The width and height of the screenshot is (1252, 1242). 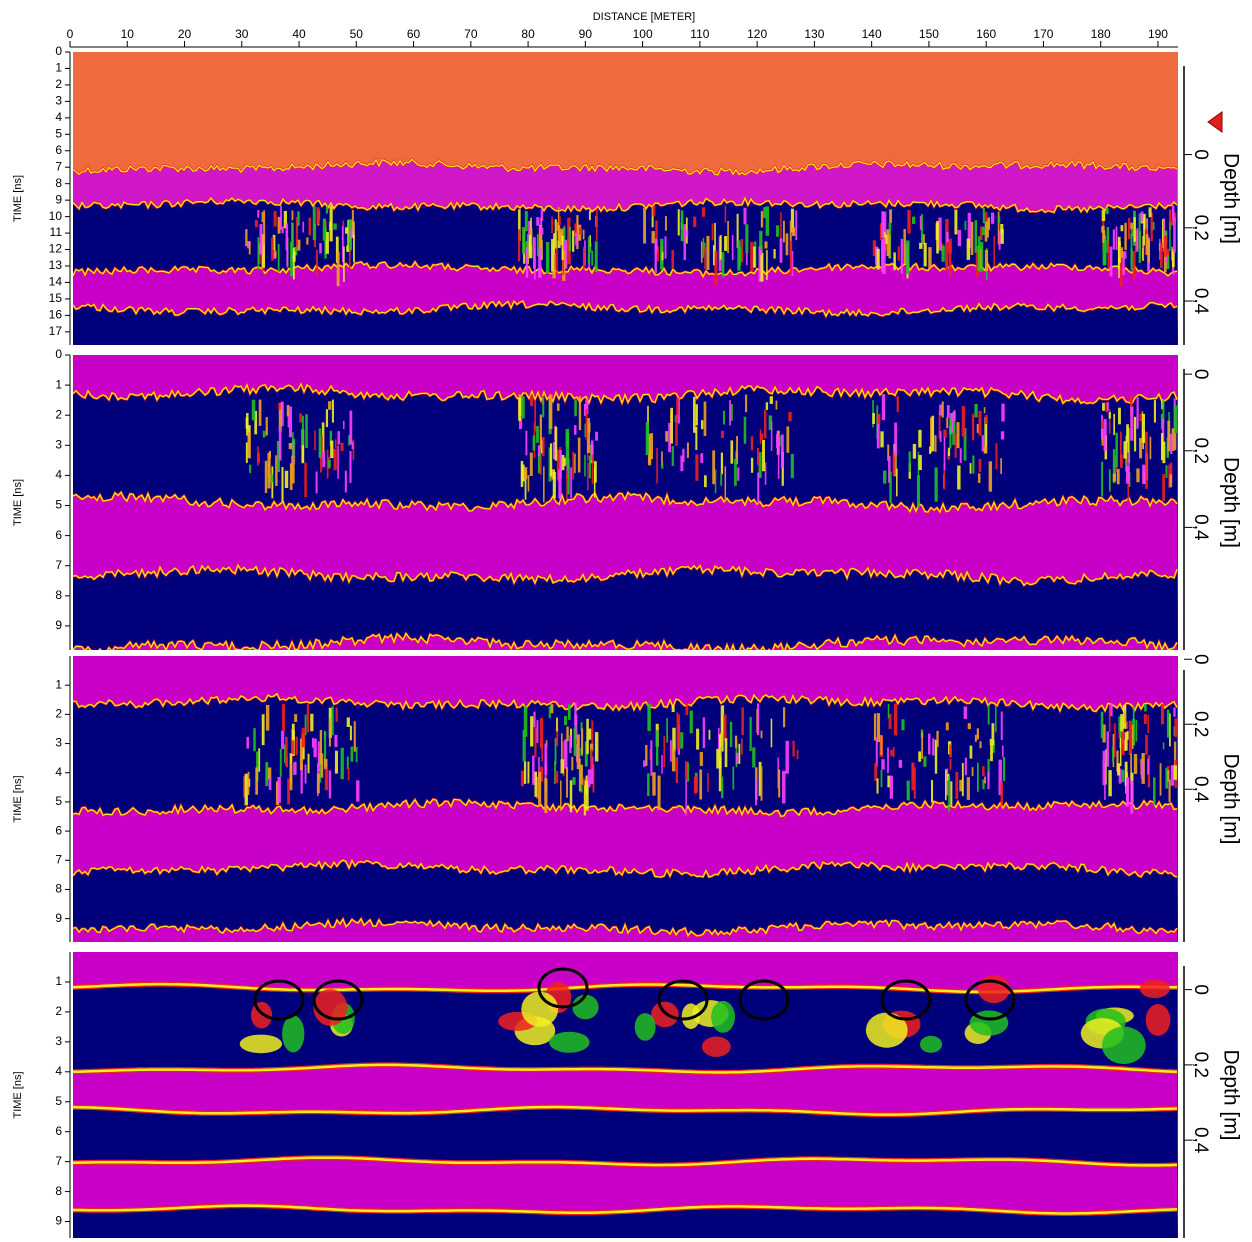 I want to click on radar-layer, so click(x=625, y=641).